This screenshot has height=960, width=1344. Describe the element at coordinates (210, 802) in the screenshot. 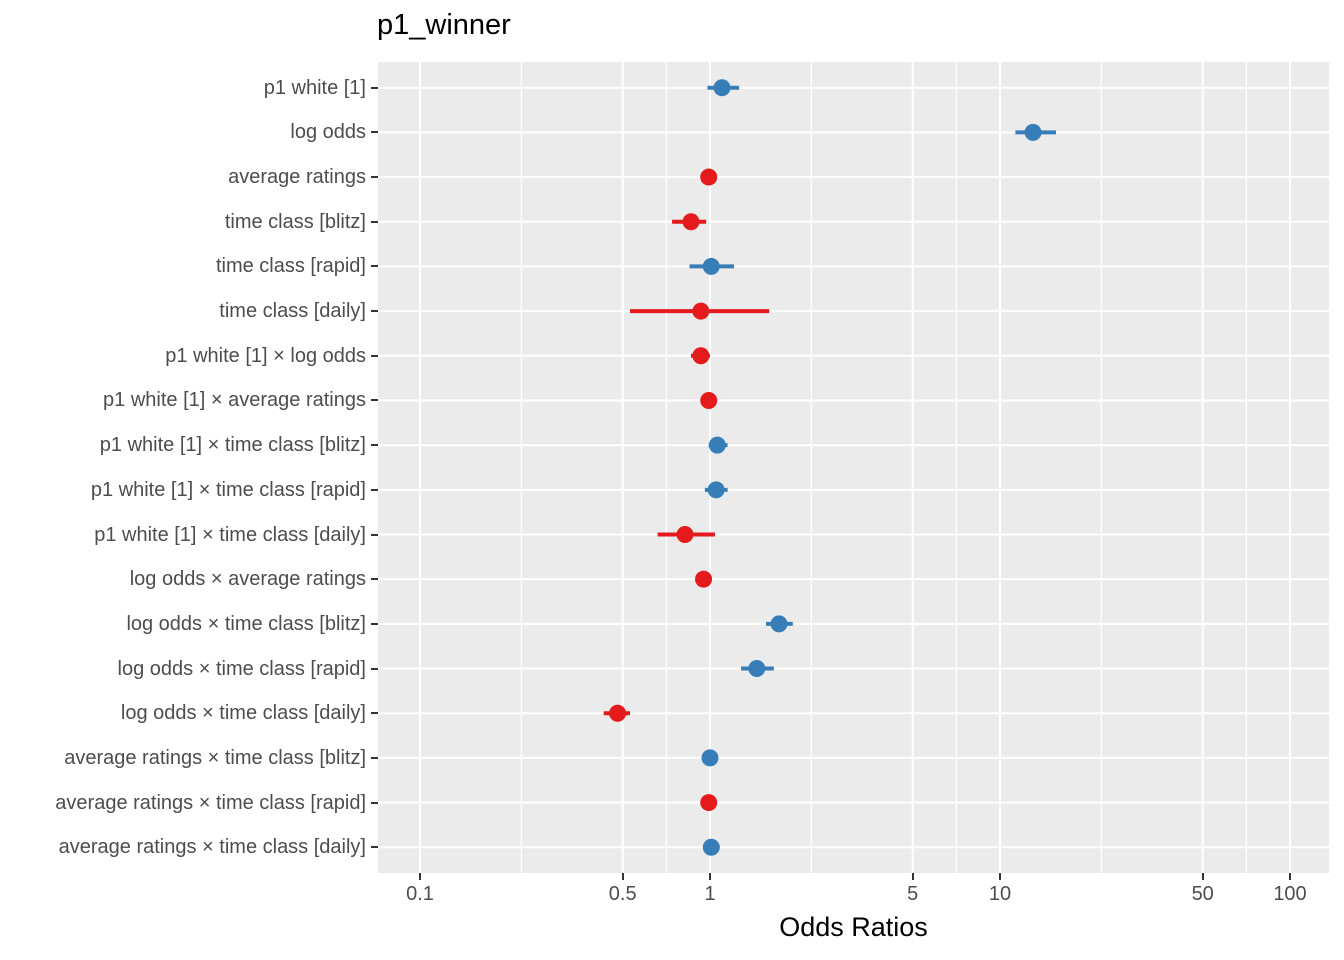

I see `y-axis-label: average ratings × time class [rapid]` at that location.